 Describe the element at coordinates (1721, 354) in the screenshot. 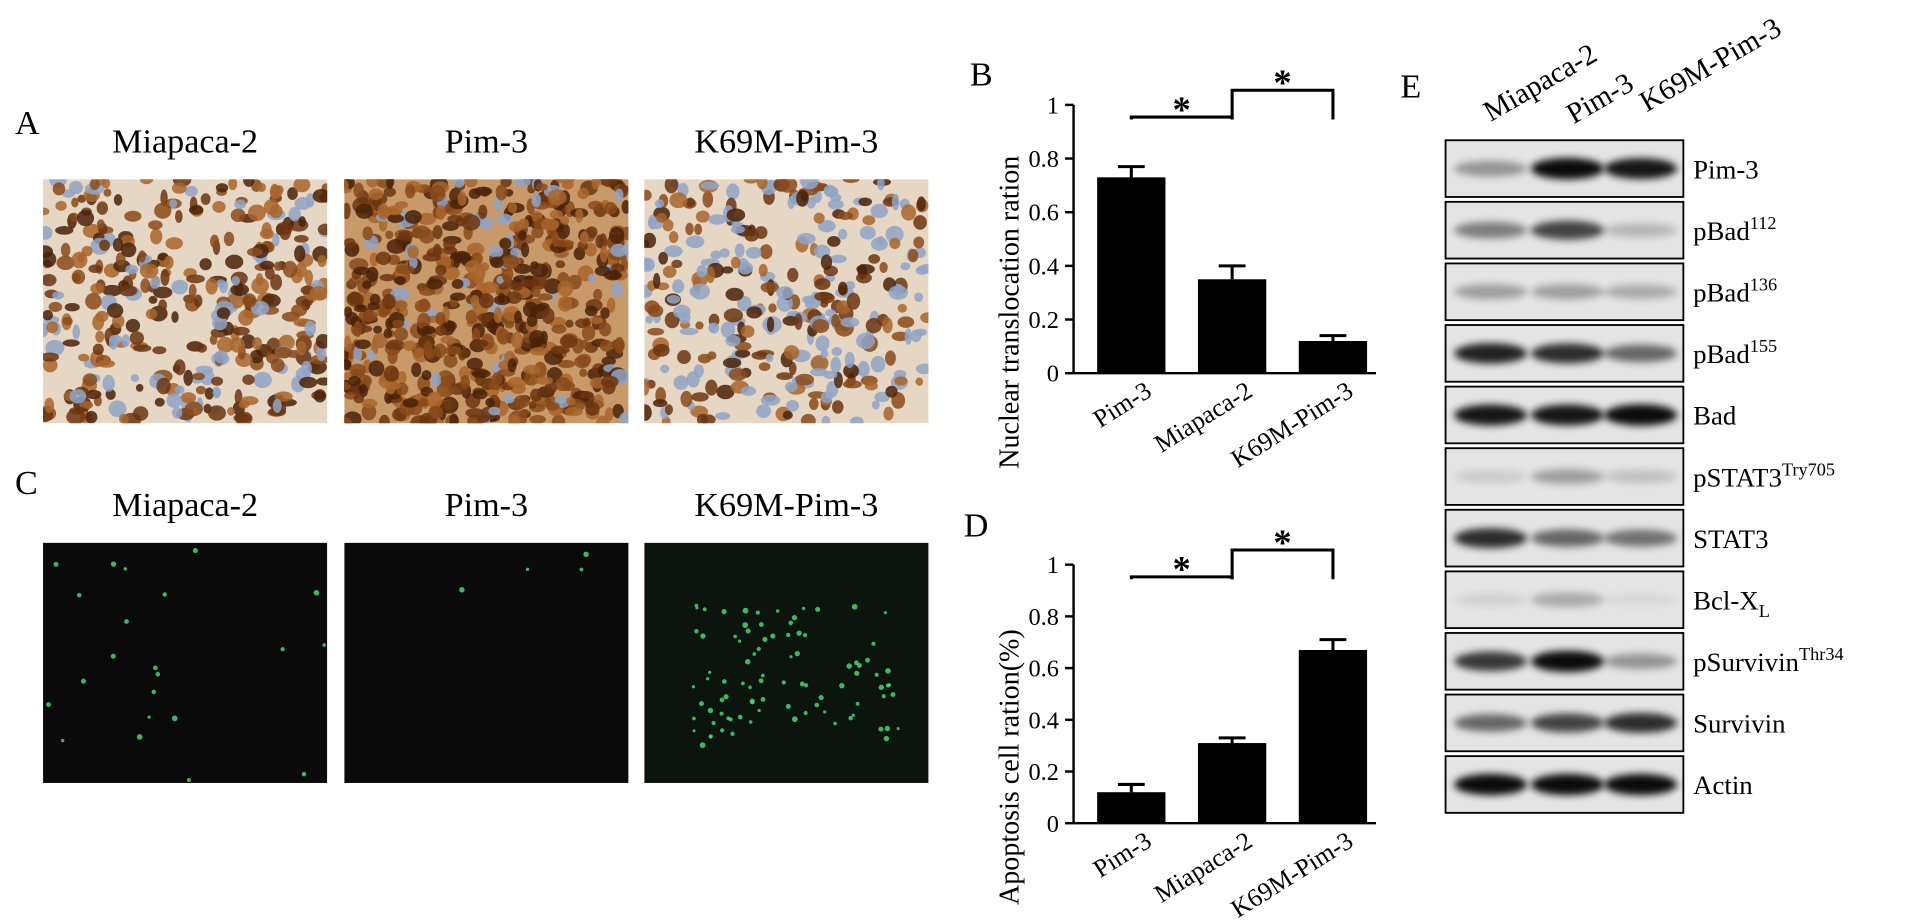

I see `row-label-text: pBad` at that location.